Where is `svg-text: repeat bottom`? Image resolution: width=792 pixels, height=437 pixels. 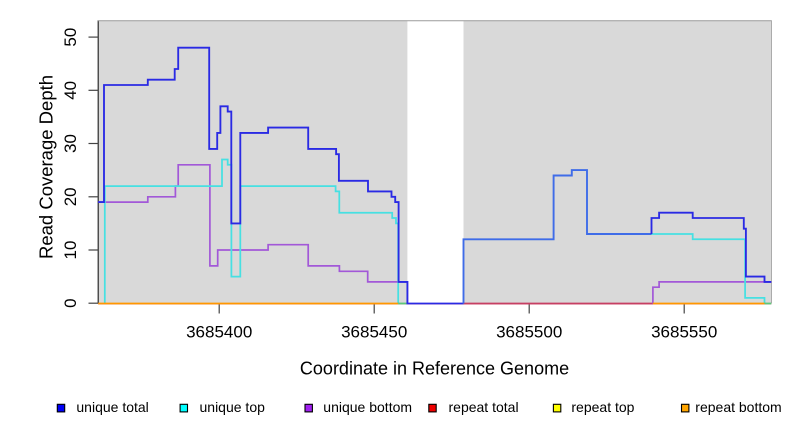 svg-text: repeat bottom is located at coordinates (738, 407).